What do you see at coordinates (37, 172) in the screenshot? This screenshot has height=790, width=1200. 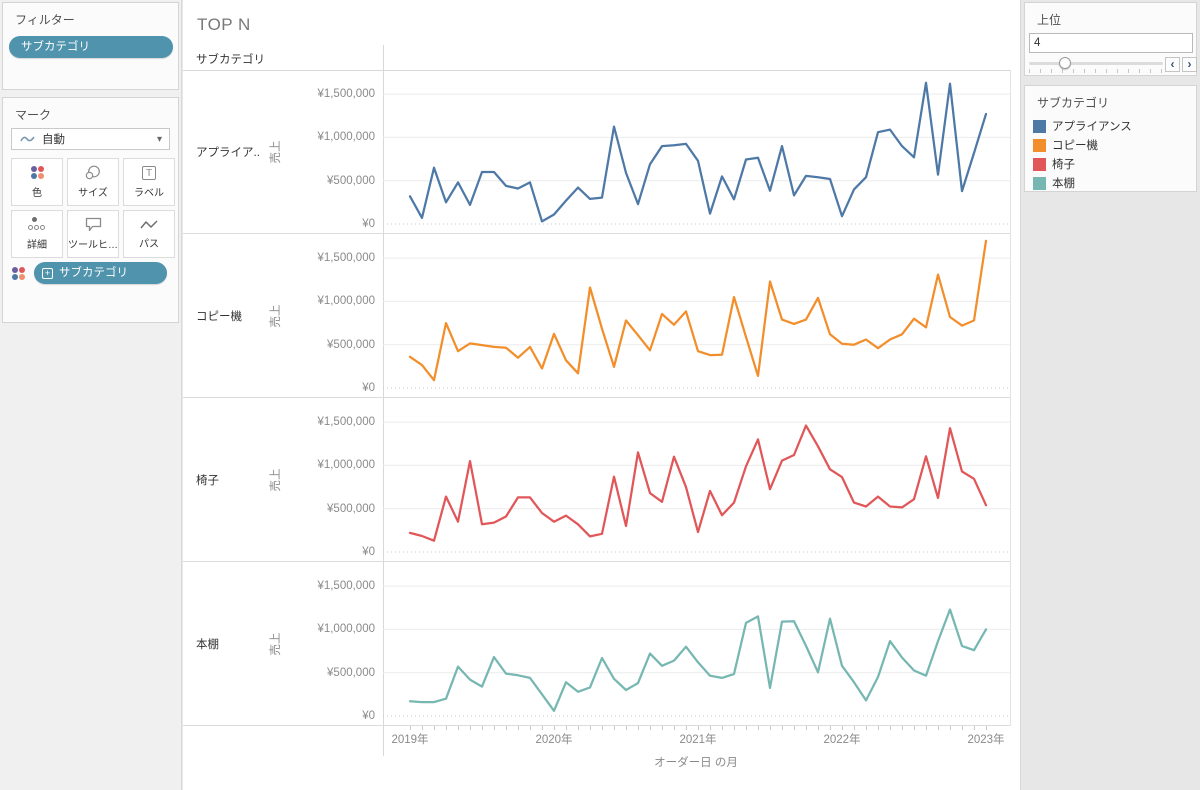 I see `color-icon` at bounding box center [37, 172].